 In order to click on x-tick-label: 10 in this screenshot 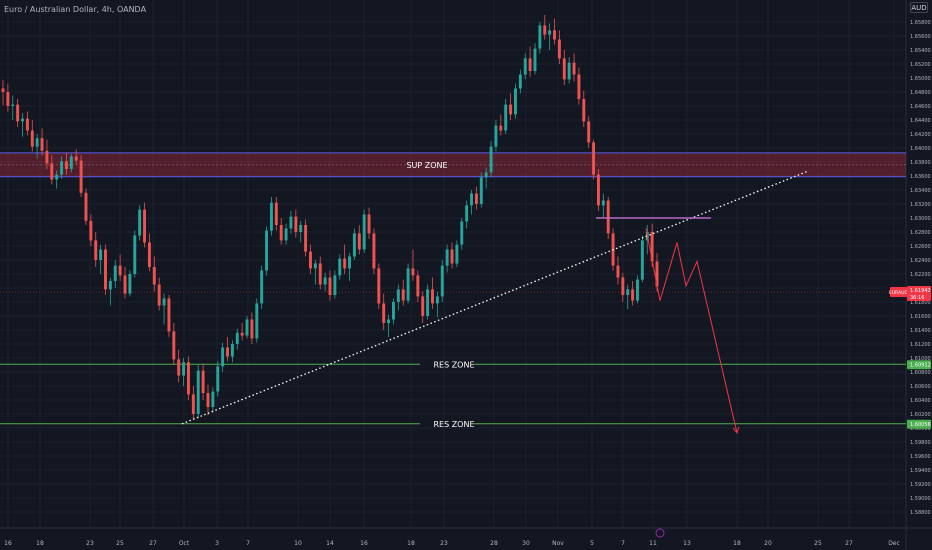, I will do `click(298, 543)`.